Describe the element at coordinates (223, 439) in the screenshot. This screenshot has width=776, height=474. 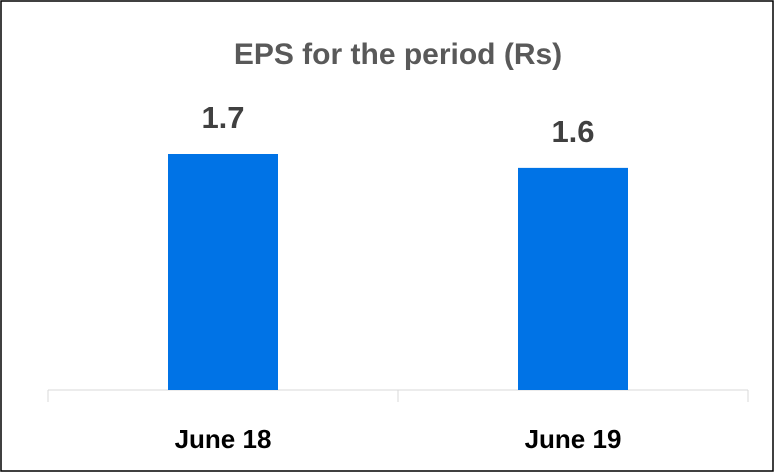
I see `x-tick-label: June 18` at that location.